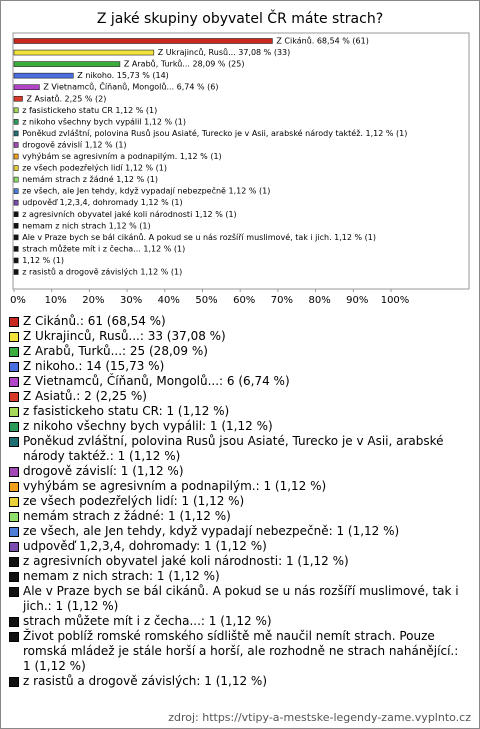  What do you see at coordinates (145, 546) in the screenshot?
I see `legend-label: udpověď 1,2,3,4, dohromady: 1 (1,12 %)` at bounding box center [145, 546].